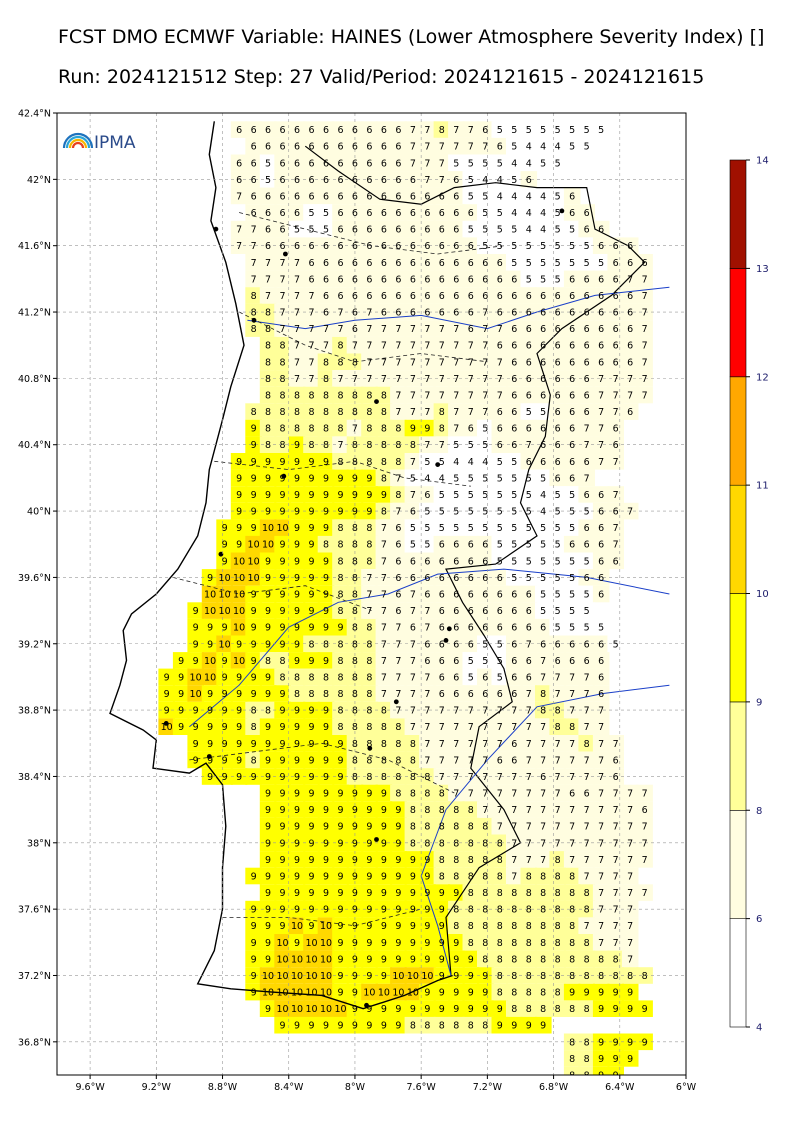 This screenshot has width=800, height=1131. What do you see at coordinates (762, 377) in the screenshot?
I see `colorbar-label: 12` at bounding box center [762, 377].